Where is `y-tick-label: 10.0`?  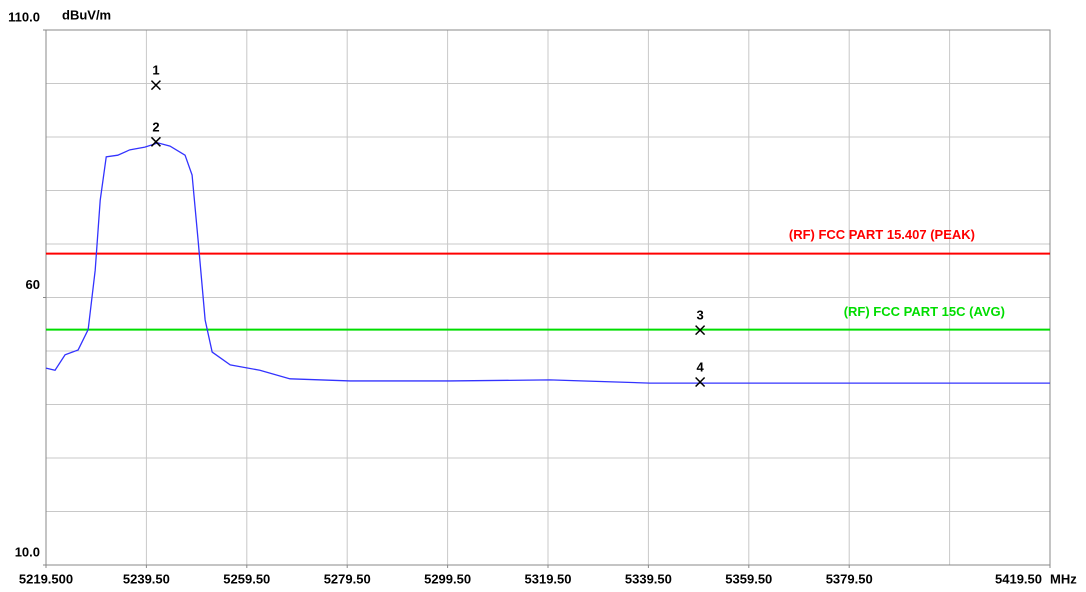
y-tick-label: 10.0 is located at coordinates (27, 551).